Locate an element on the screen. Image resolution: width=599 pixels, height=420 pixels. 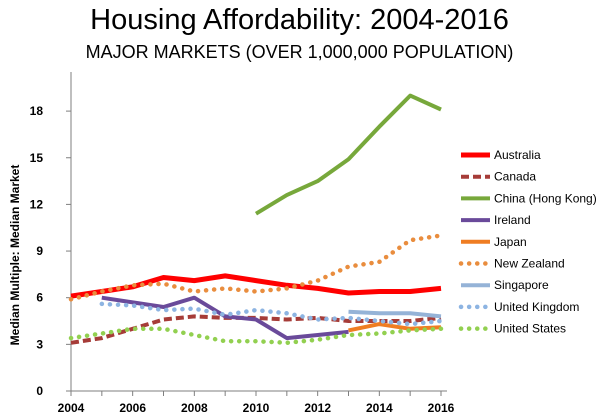
legend-label-new-zealand: New Zealand is located at coordinates (529, 264).